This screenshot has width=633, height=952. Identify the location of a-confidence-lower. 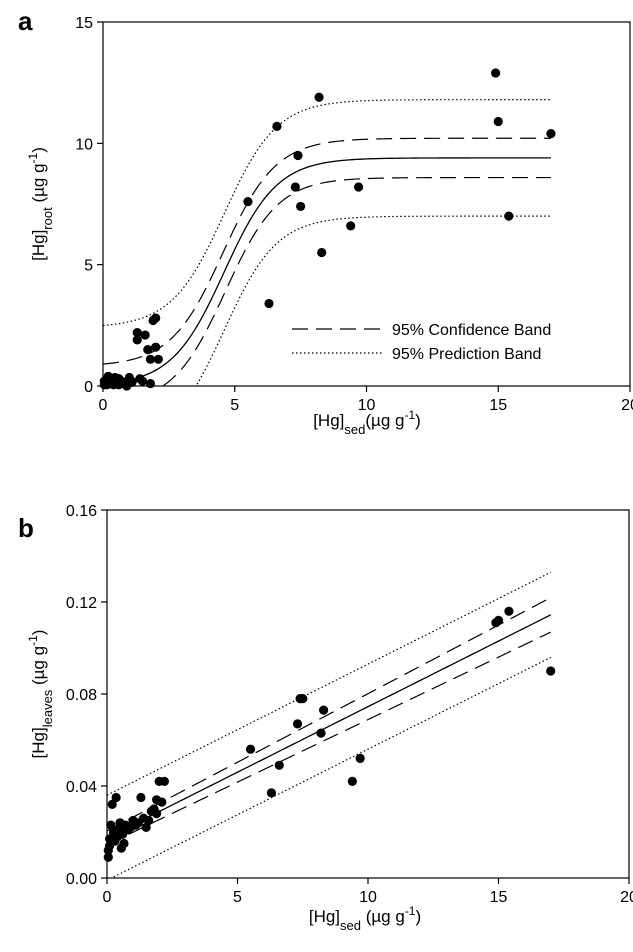
(357, 281).